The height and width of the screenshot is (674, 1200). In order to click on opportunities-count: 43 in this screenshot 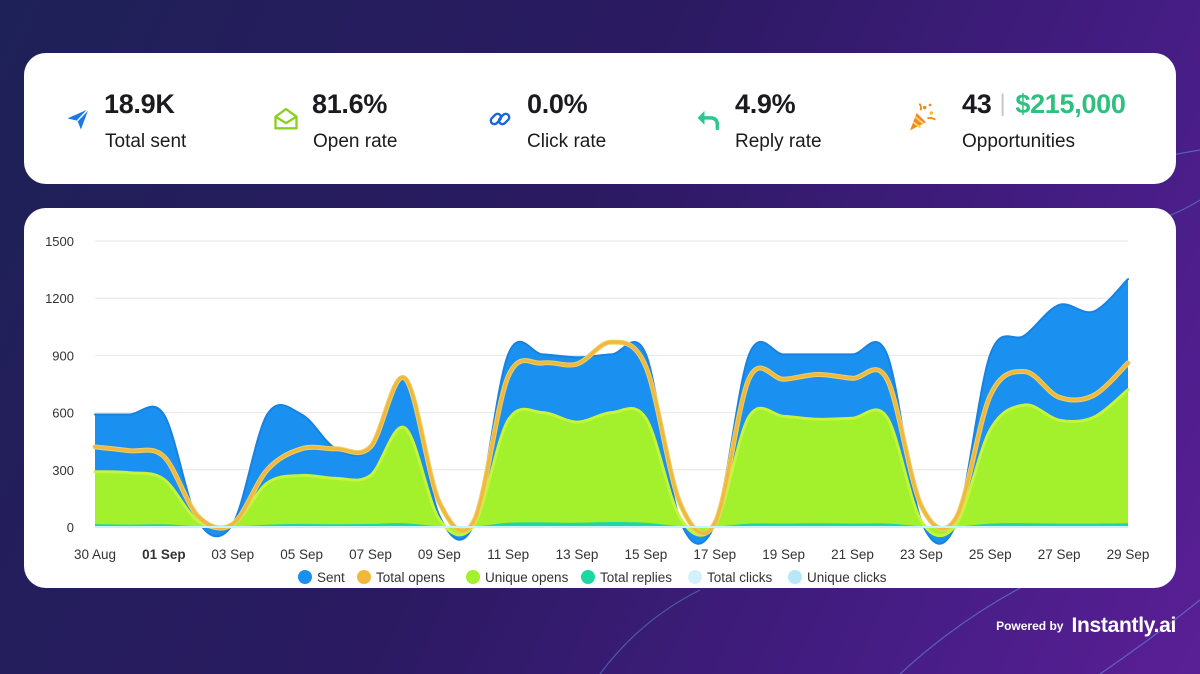, I will do `click(977, 104)`.